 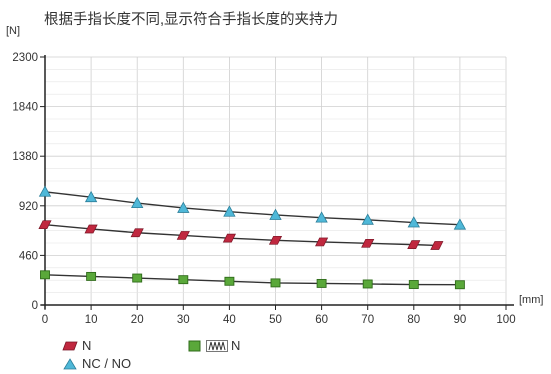 What do you see at coordinates (229, 320) in the screenshot?
I see `x-tick-label: 40` at bounding box center [229, 320].